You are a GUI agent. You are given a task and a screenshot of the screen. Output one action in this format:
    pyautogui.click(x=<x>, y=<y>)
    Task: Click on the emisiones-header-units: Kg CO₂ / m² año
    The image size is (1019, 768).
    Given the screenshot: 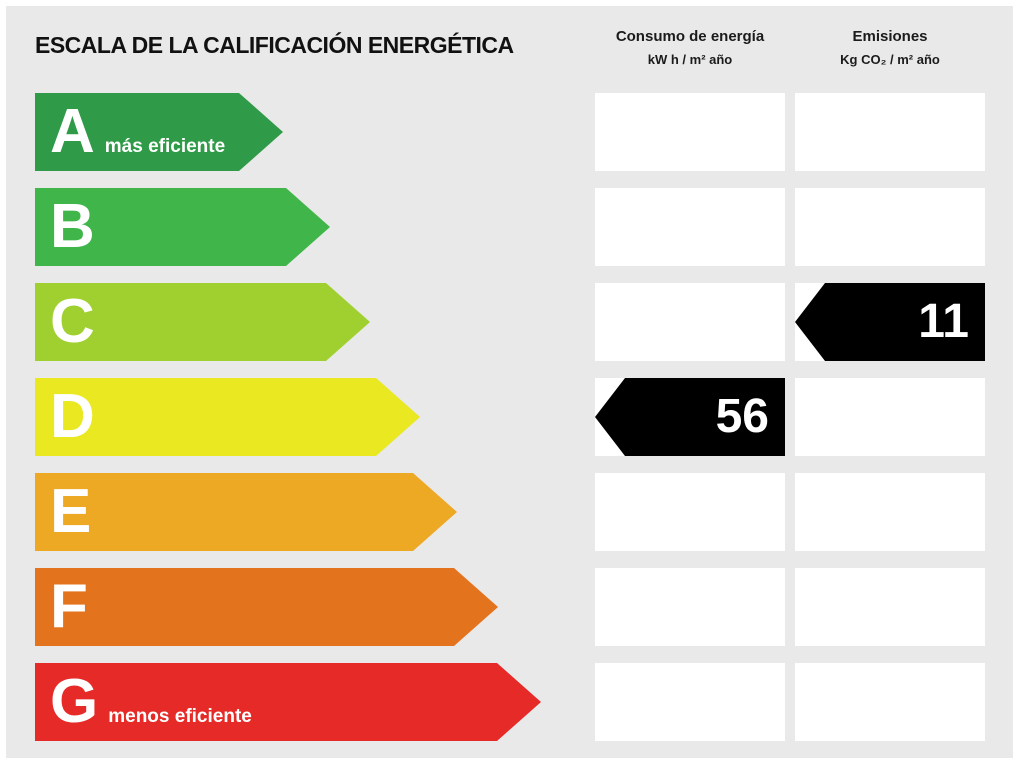 What is the action you would take?
    pyautogui.click(x=890, y=59)
    